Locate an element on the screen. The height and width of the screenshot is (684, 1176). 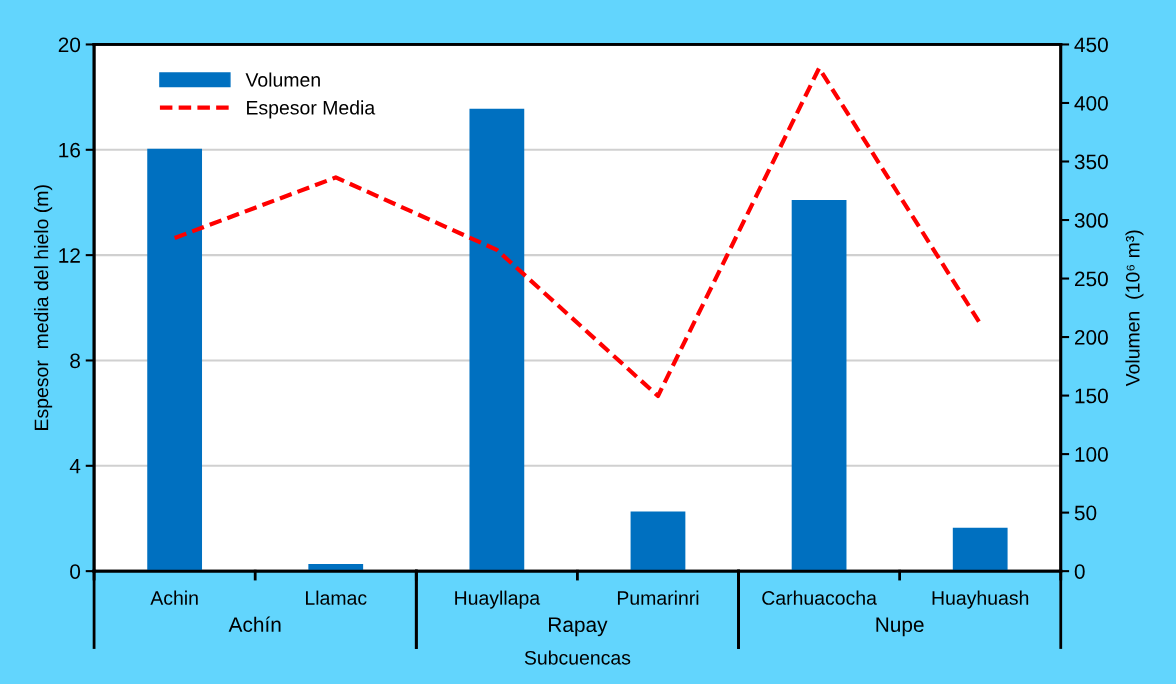
y-tick-label: 16 is located at coordinates (69, 150).